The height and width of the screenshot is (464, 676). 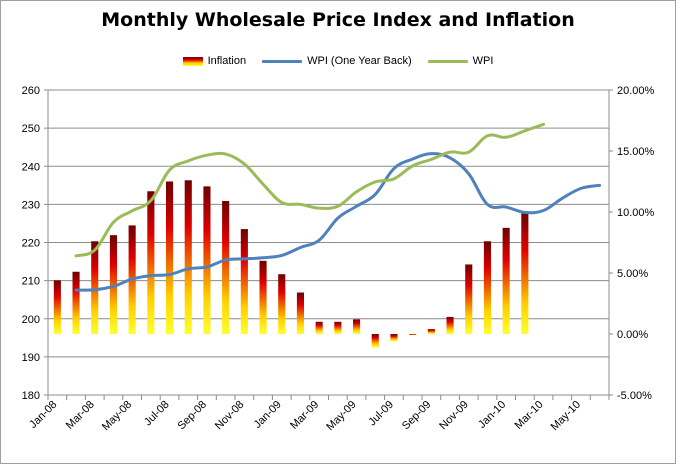 What do you see at coordinates (417, 416) in the screenshot?
I see `x-tick-label: Sep-09` at bounding box center [417, 416].